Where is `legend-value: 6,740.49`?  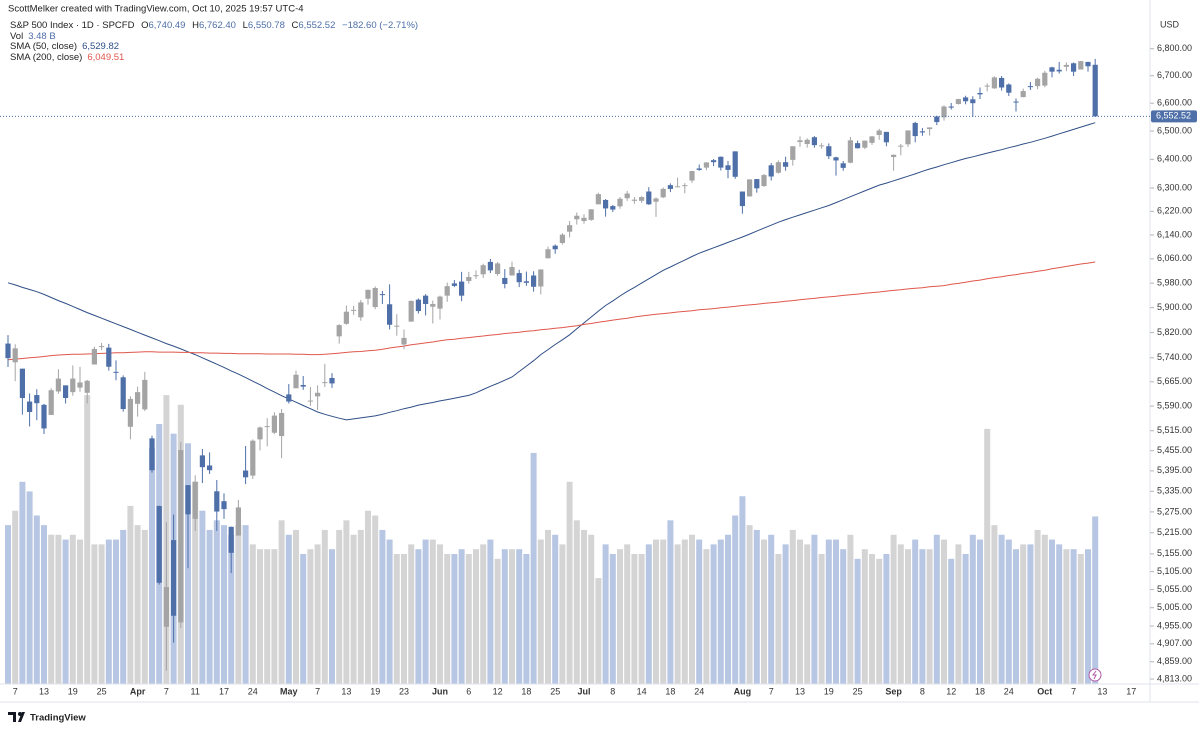
legend-value: 6,740.49 is located at coordinates (166, 25).